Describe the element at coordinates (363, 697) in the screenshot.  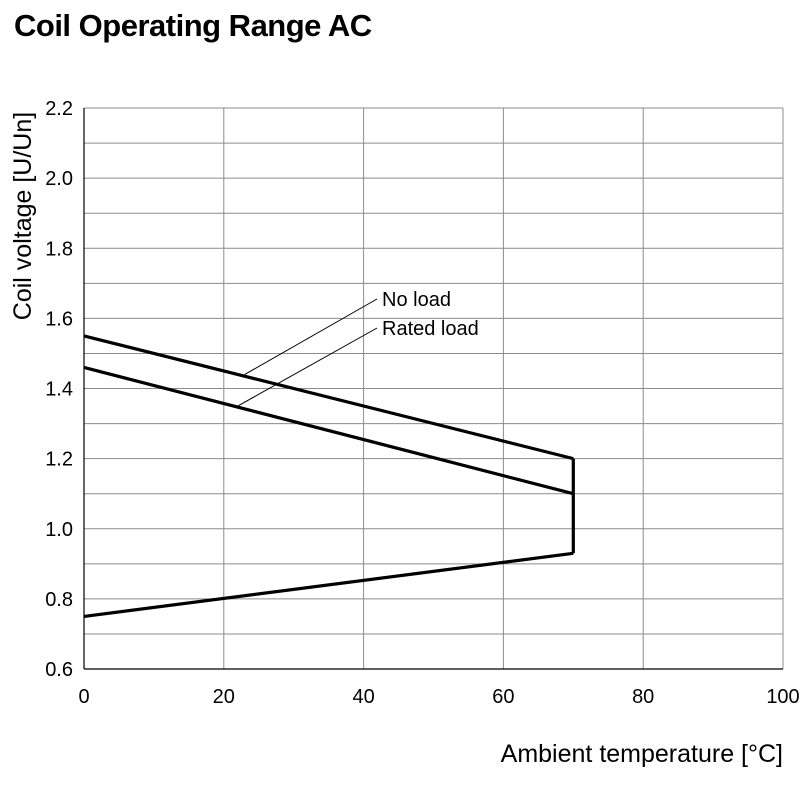
I see `x-tick-label: 40` at that location.